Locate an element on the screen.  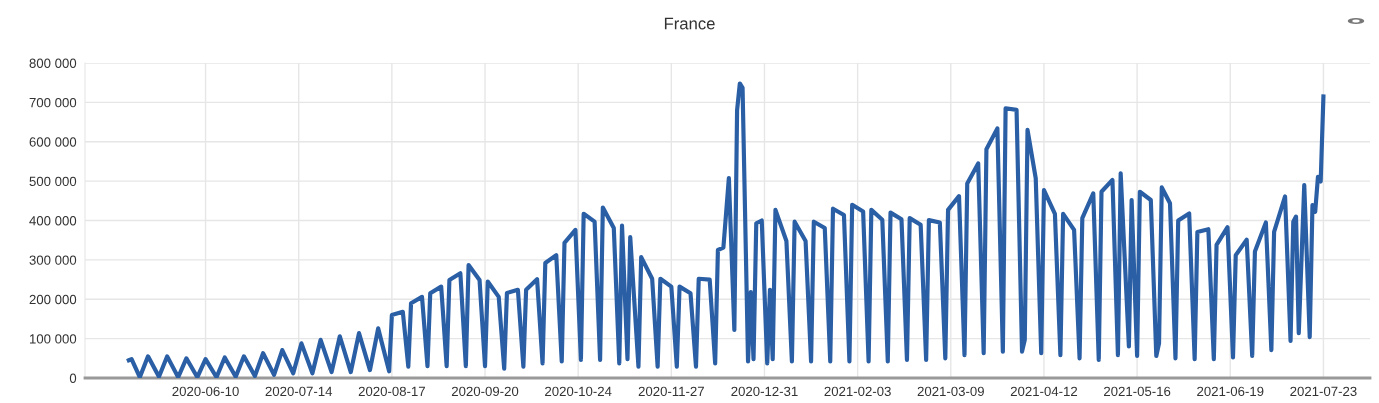
x-tick-label: 2021-05-16 is located at coordinates (1137, 391).